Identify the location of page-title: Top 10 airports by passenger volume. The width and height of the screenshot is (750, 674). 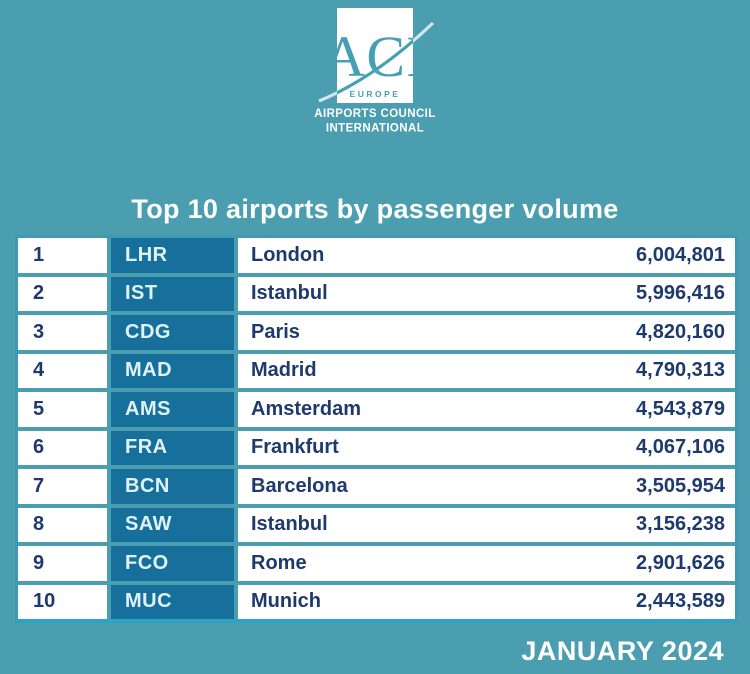
(375, 209).